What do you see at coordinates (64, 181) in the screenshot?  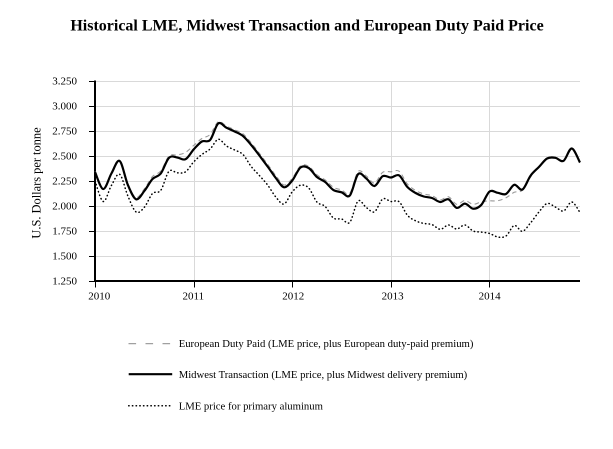 I see `svg-text: 2.250` at bounding box center [64, 181].